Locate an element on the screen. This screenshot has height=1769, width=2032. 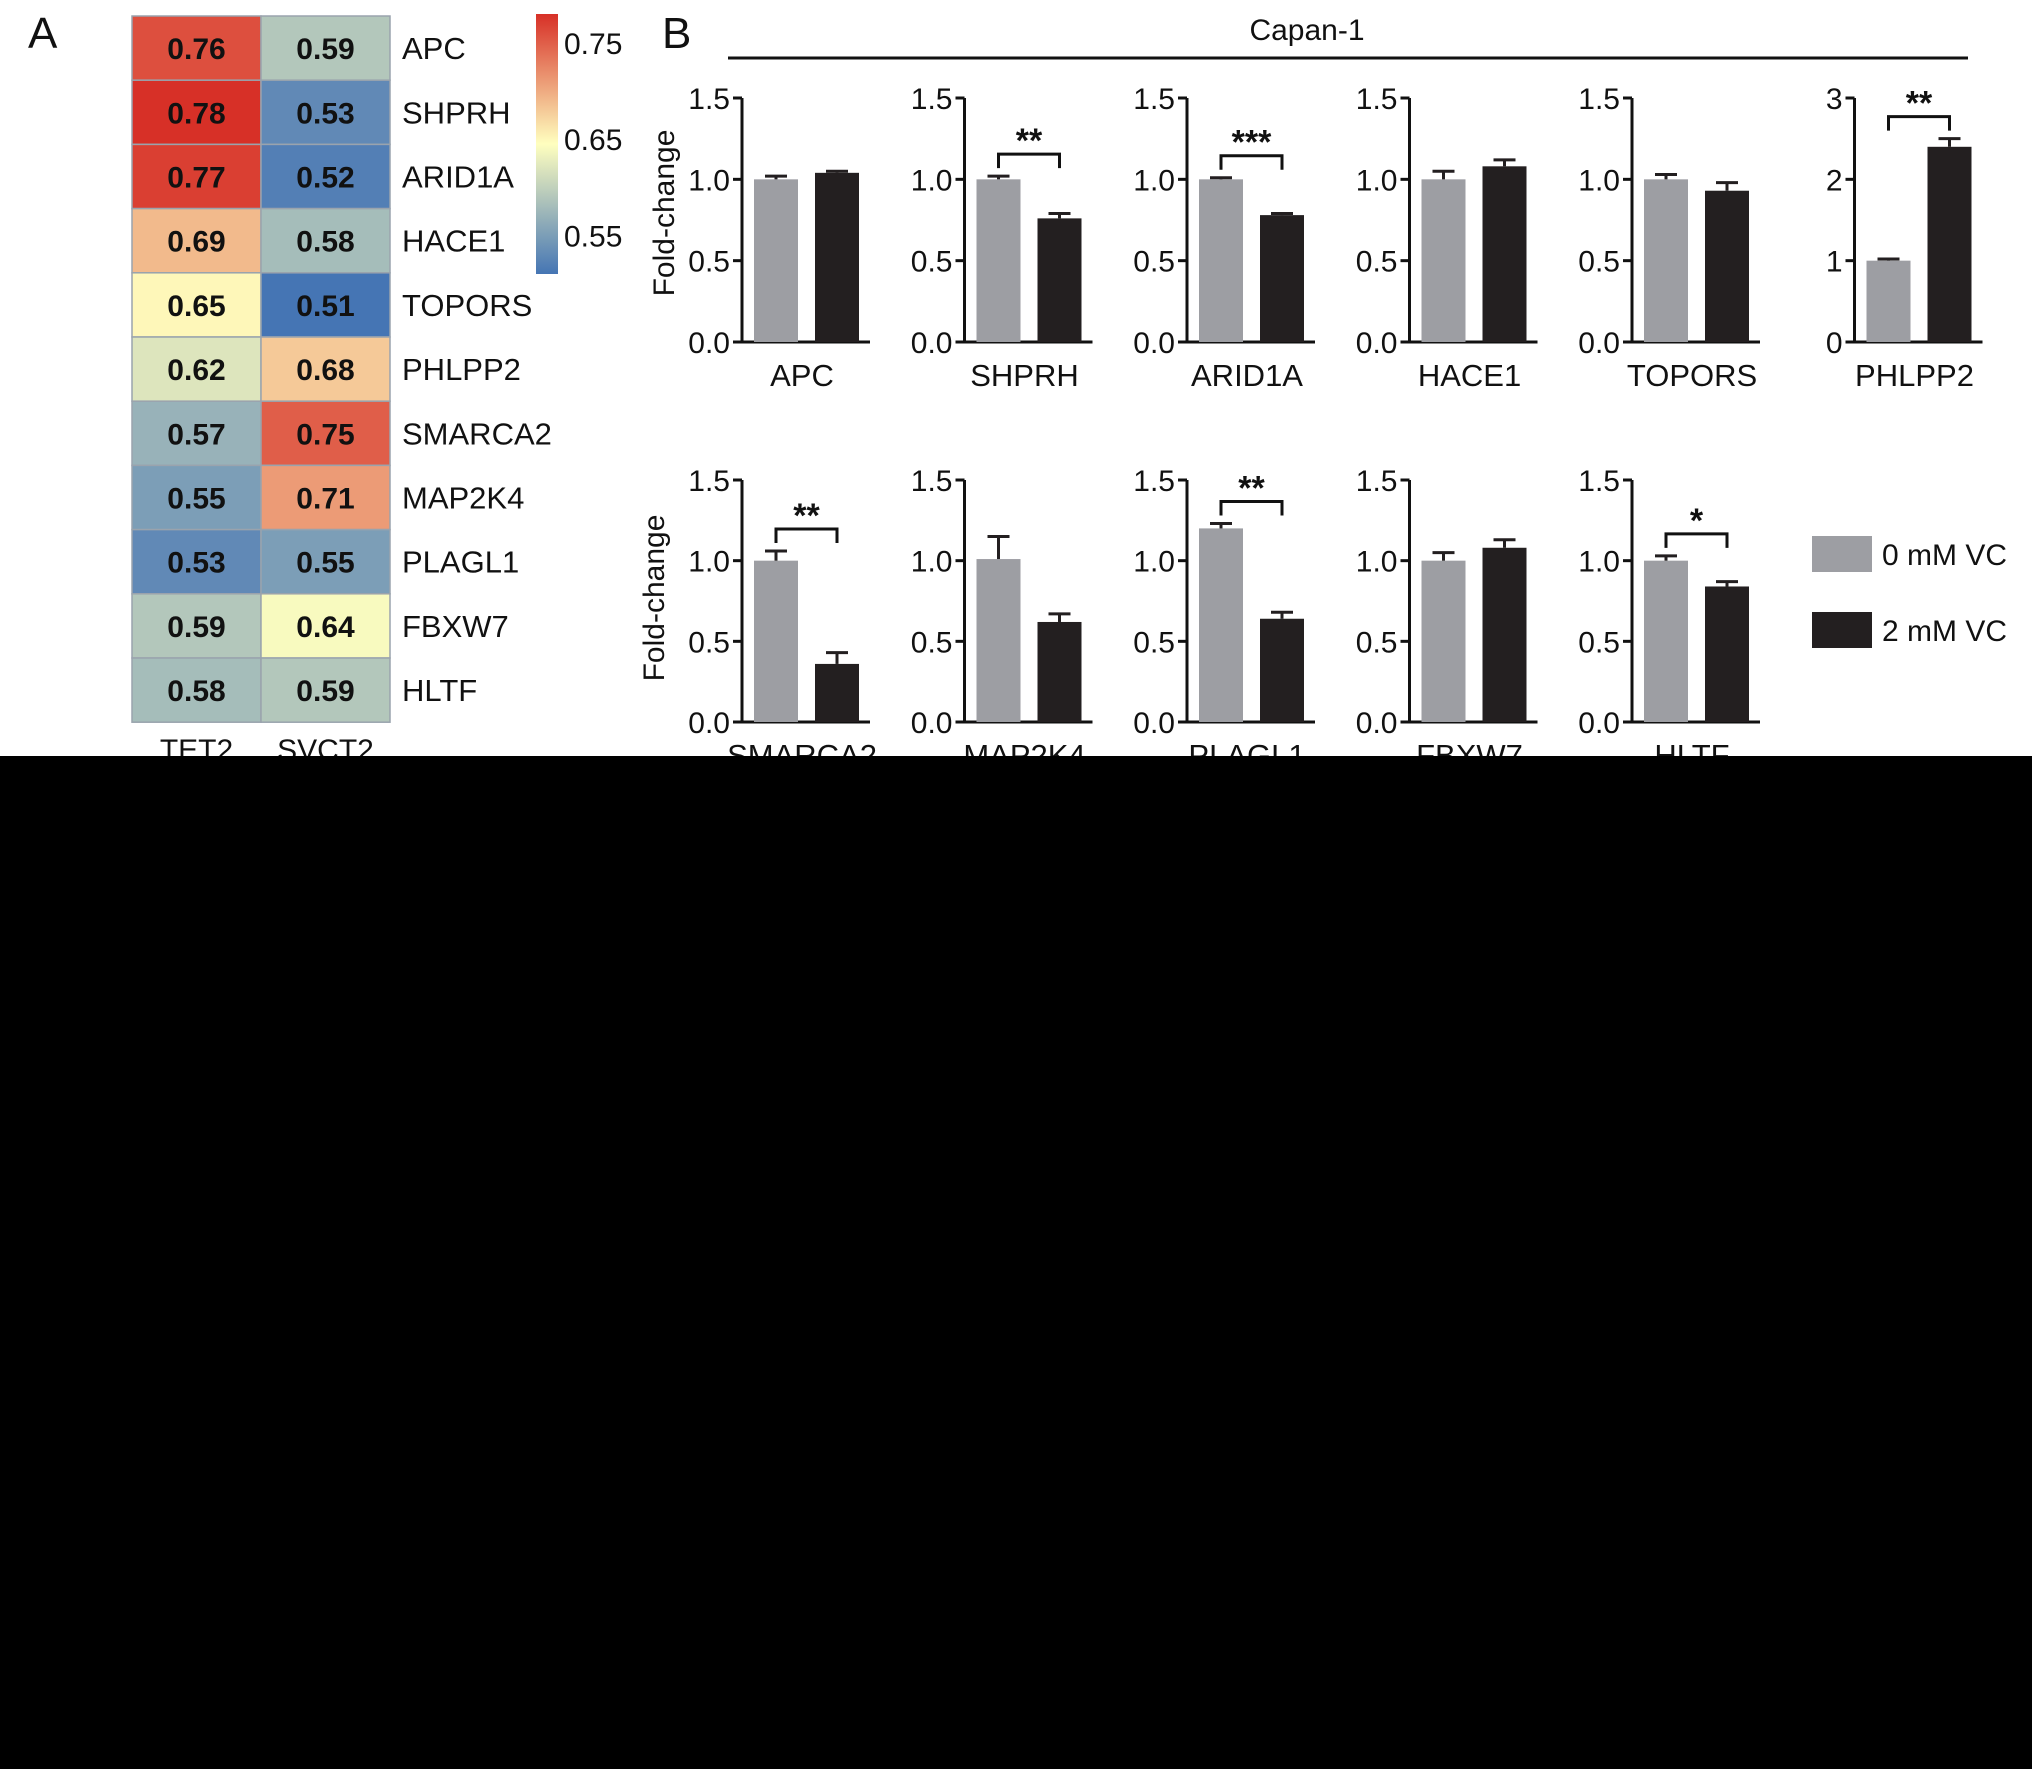
legend-label: 0 mM VC is located at coordinates (1944, 555).